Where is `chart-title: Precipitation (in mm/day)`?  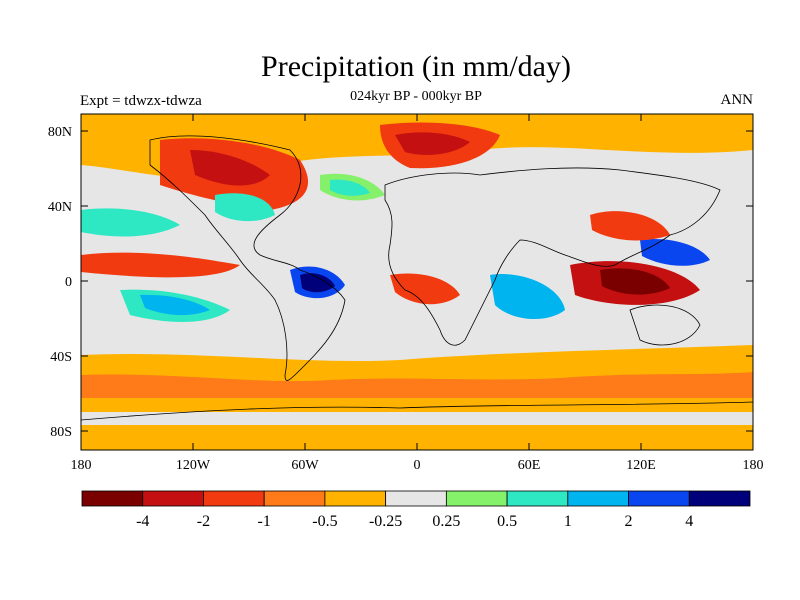 chart-title: Precipitation (in mm/day) is located at coordinates (416, 66).